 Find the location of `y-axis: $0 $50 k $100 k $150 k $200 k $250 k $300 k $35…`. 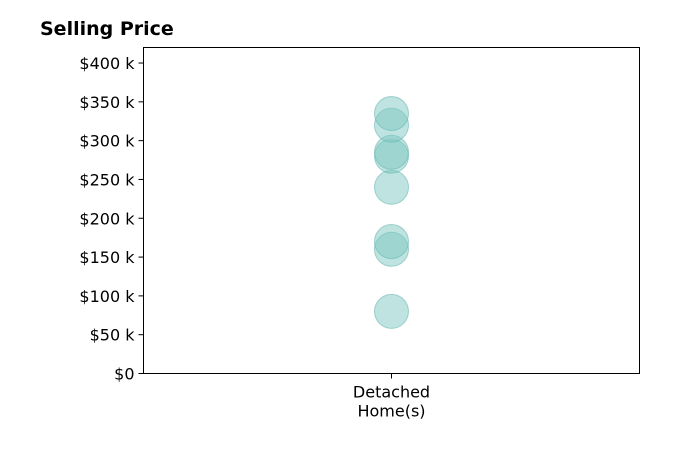

y-axis: $0 $50 k $100 k $150 k $200 k $250 k $300 k $35… is located at coordinates (111, 219).